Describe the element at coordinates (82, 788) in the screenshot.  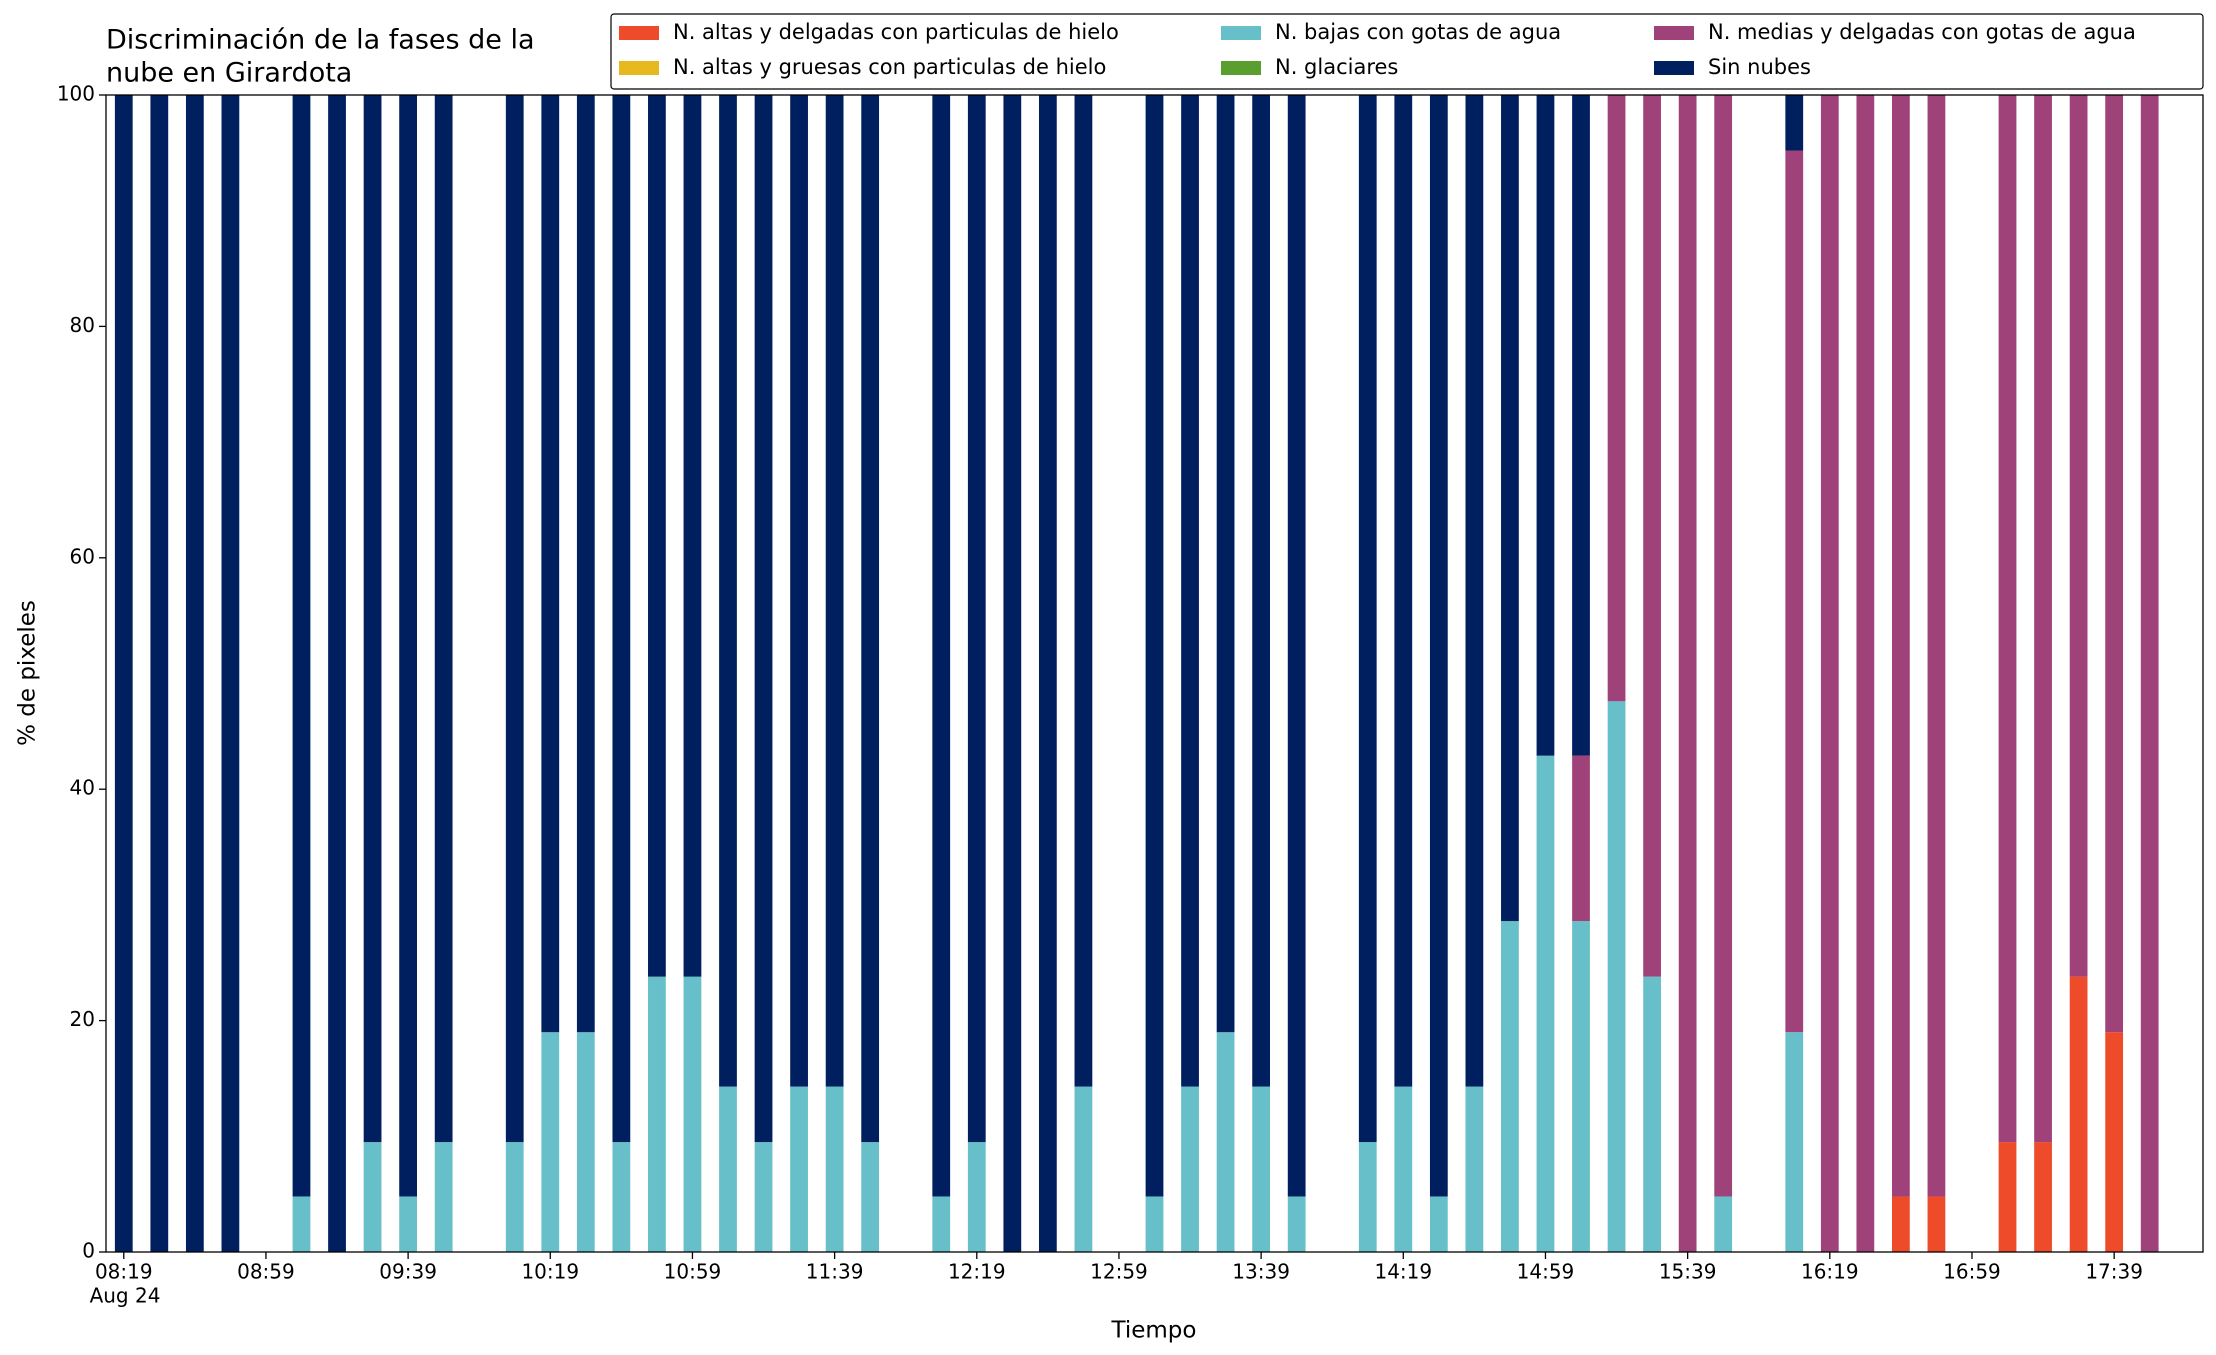
I see `y-tick-label: 40` at that location.